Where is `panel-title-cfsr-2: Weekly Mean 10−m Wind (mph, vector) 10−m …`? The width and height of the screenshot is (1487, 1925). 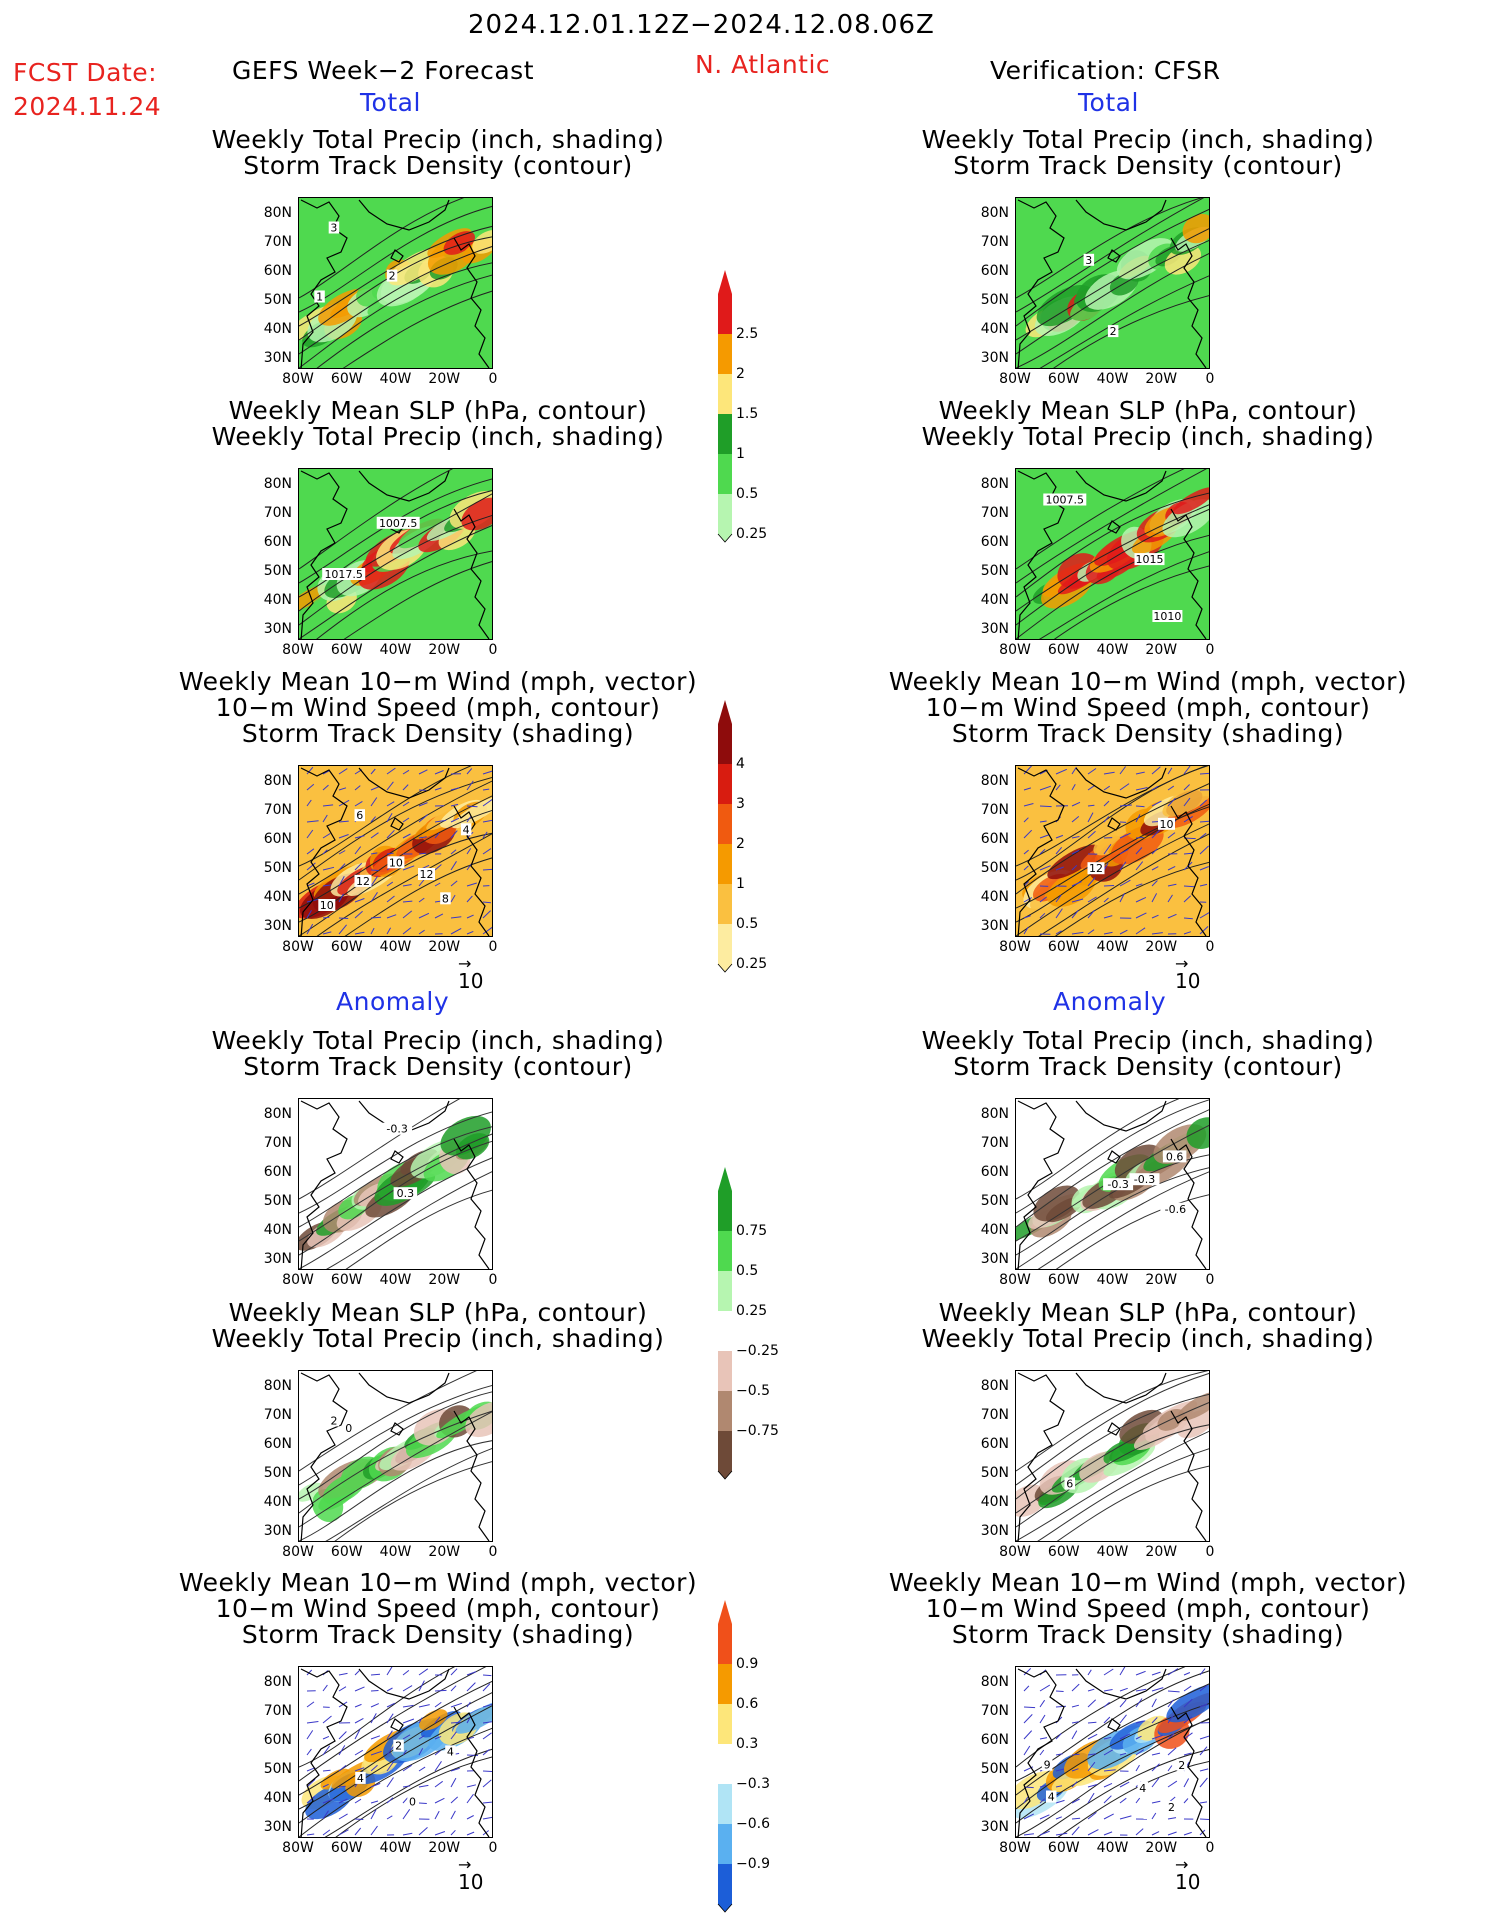 panel-title-cfsr-2: Weekly Mean 10−m Wind (mph, vector) 10−m … is located at coordinates (1148, 708).